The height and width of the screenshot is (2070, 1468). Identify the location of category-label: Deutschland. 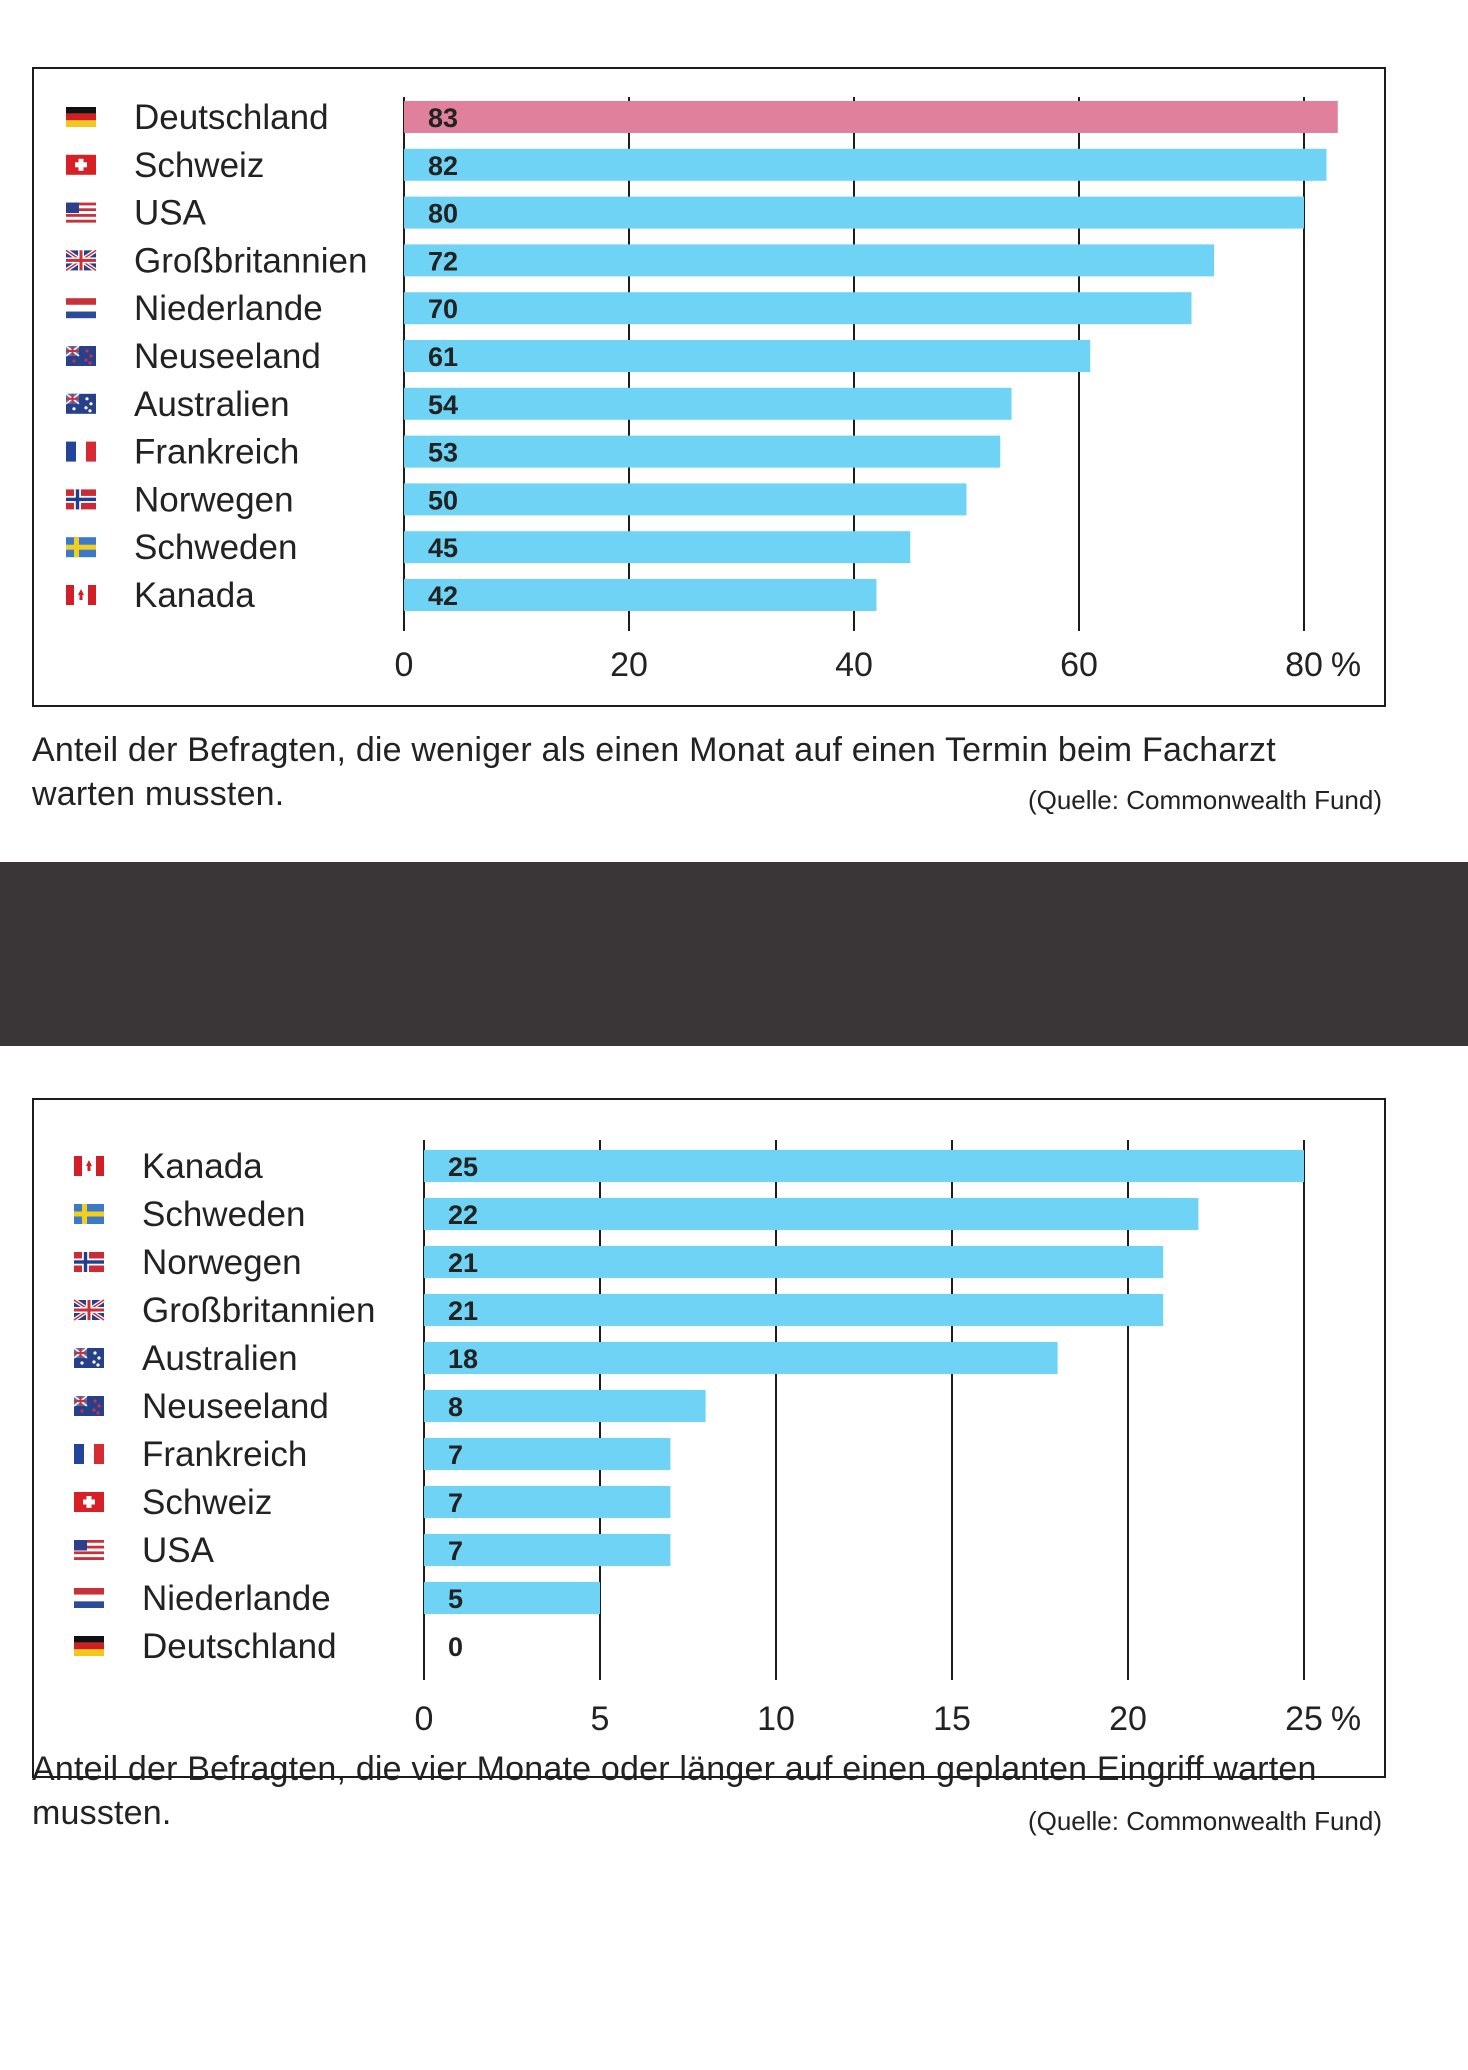
(239, 1646).